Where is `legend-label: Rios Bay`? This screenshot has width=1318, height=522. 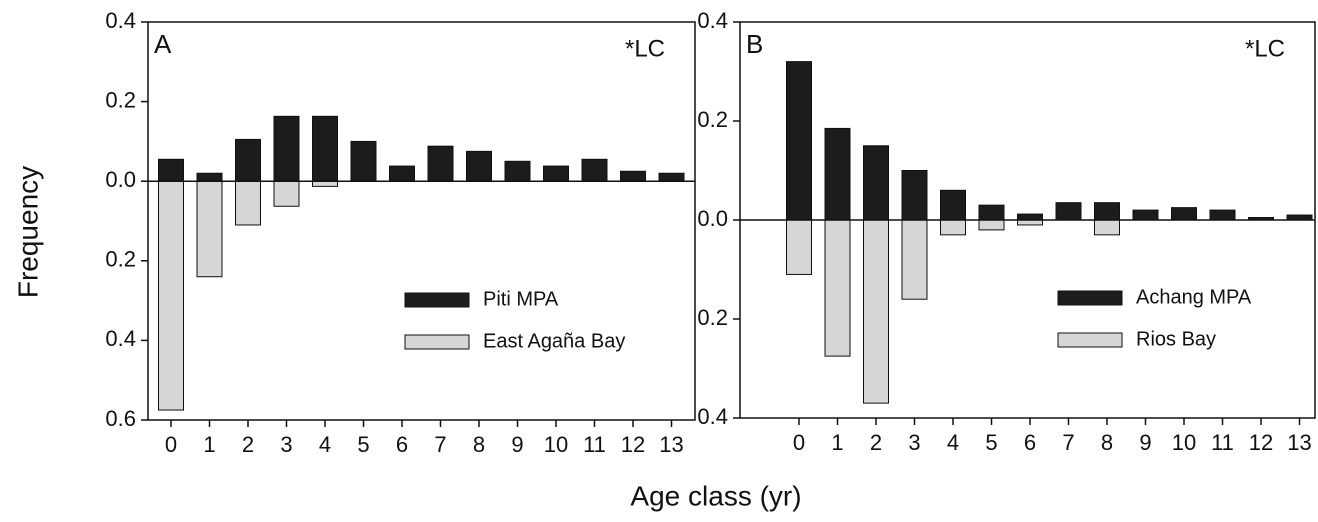 legend-label: Rios Bay is located at coordinates (1176, 339).